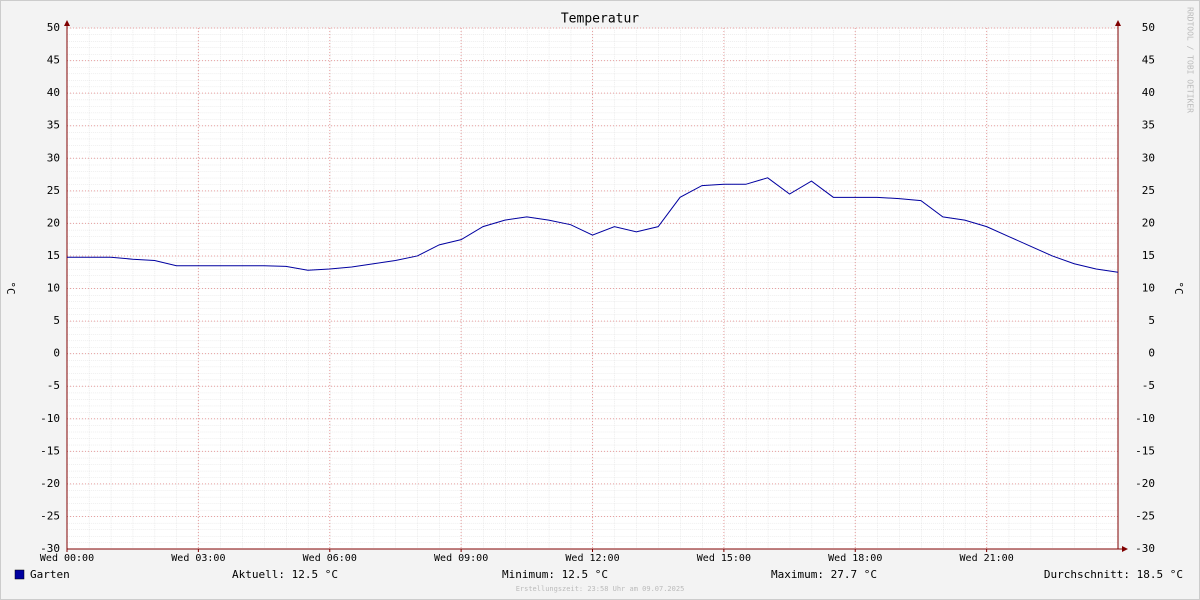  I want to click on y2-tick-label: 35, so click(1148, 125).